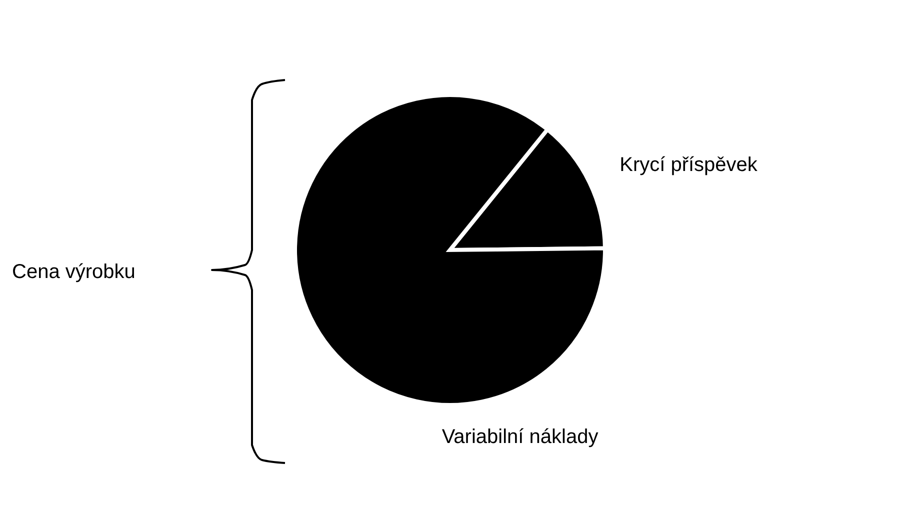 The width and height of the screenshot is (910, 520). I want to click on slice-label: Krycí příspěvek, so click(689, 165).